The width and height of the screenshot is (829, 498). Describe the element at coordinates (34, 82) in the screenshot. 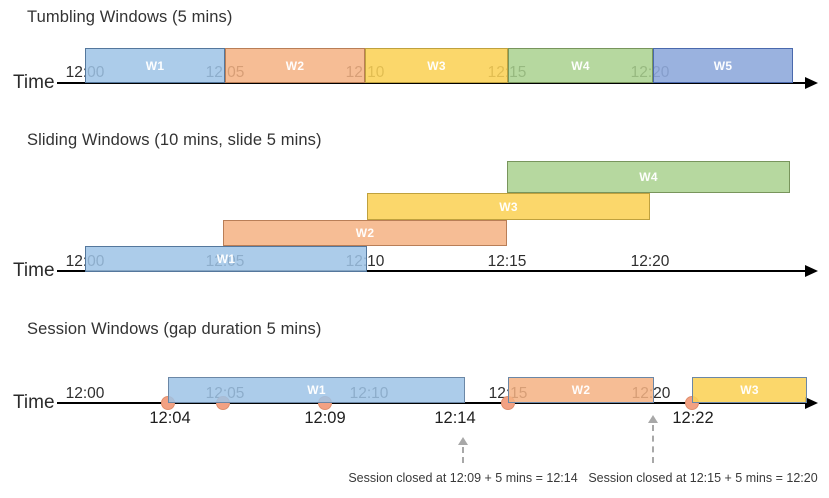

I see `tumbling-time-label: Time` at that location.